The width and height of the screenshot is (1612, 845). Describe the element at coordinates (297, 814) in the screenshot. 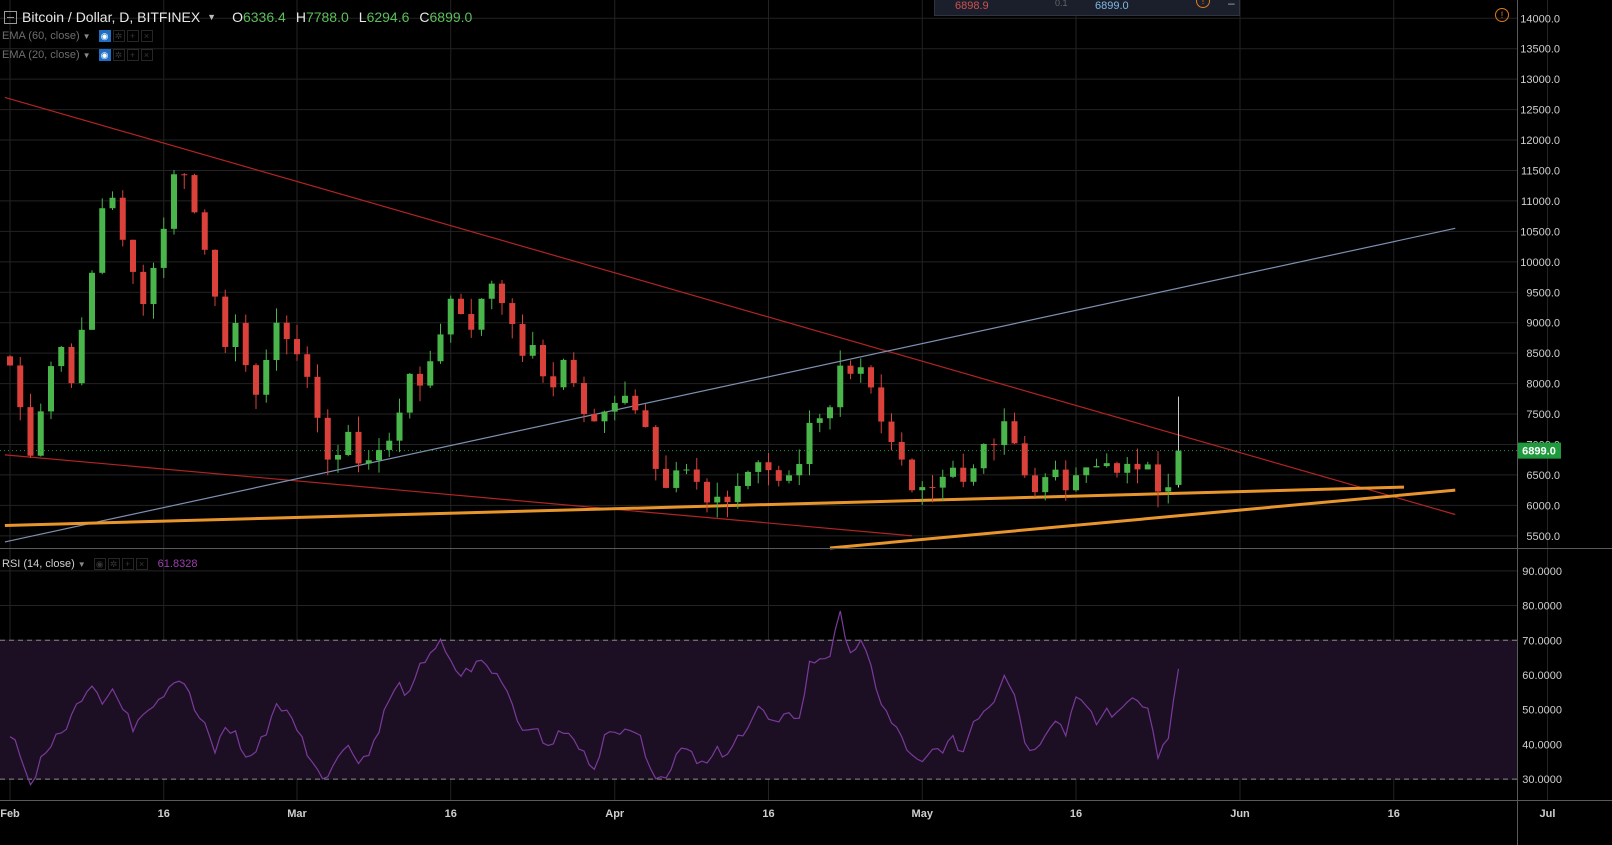

I see `x-tick-label: Mar` at that location.